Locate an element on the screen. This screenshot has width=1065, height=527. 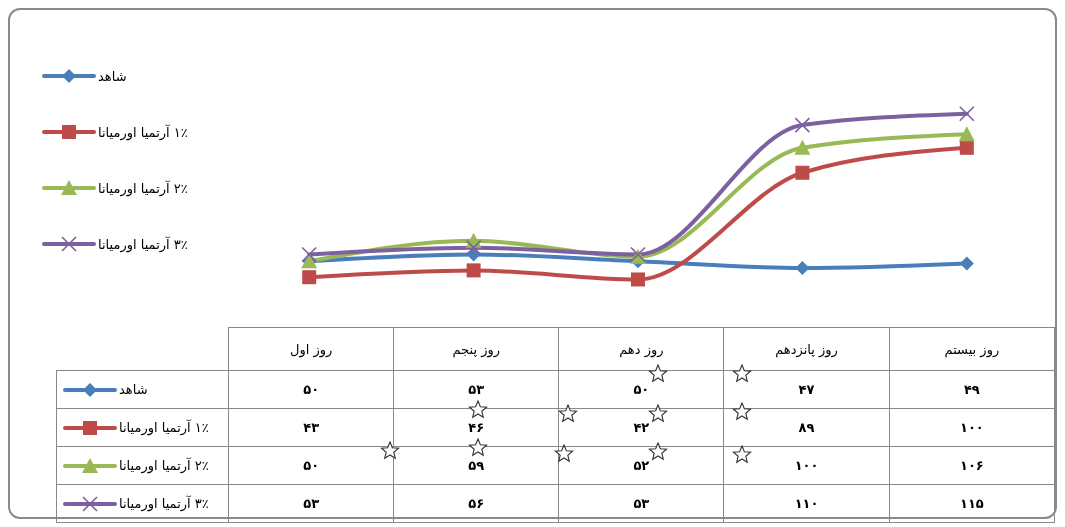
legend-label: ۱٪ آرتمیا اورمیانا is located at coordinates (143, 132).